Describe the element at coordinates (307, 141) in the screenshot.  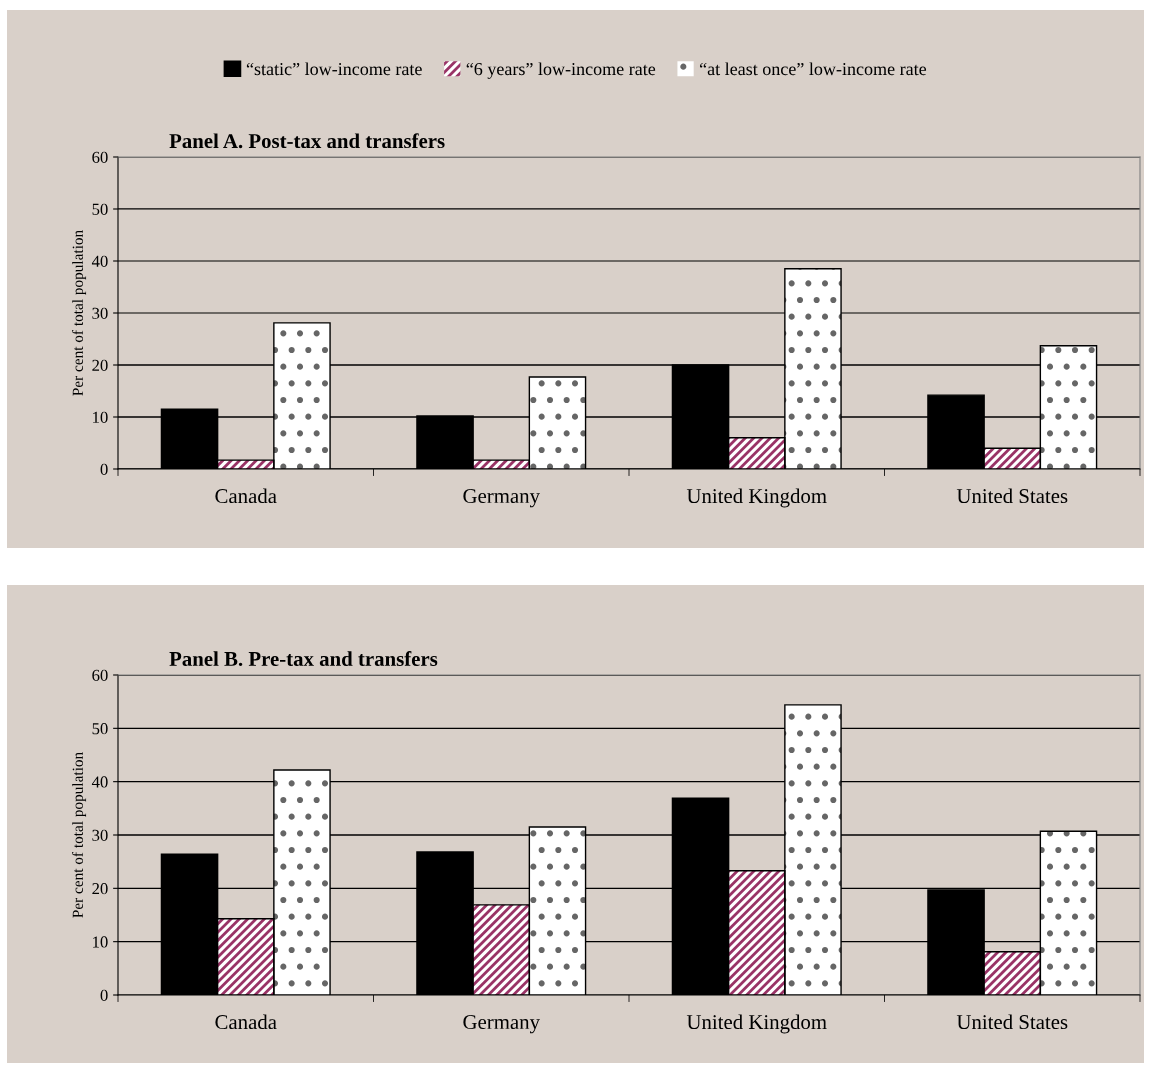
I see `chart-title: Panel A. Post-tax and transfers` at that location.